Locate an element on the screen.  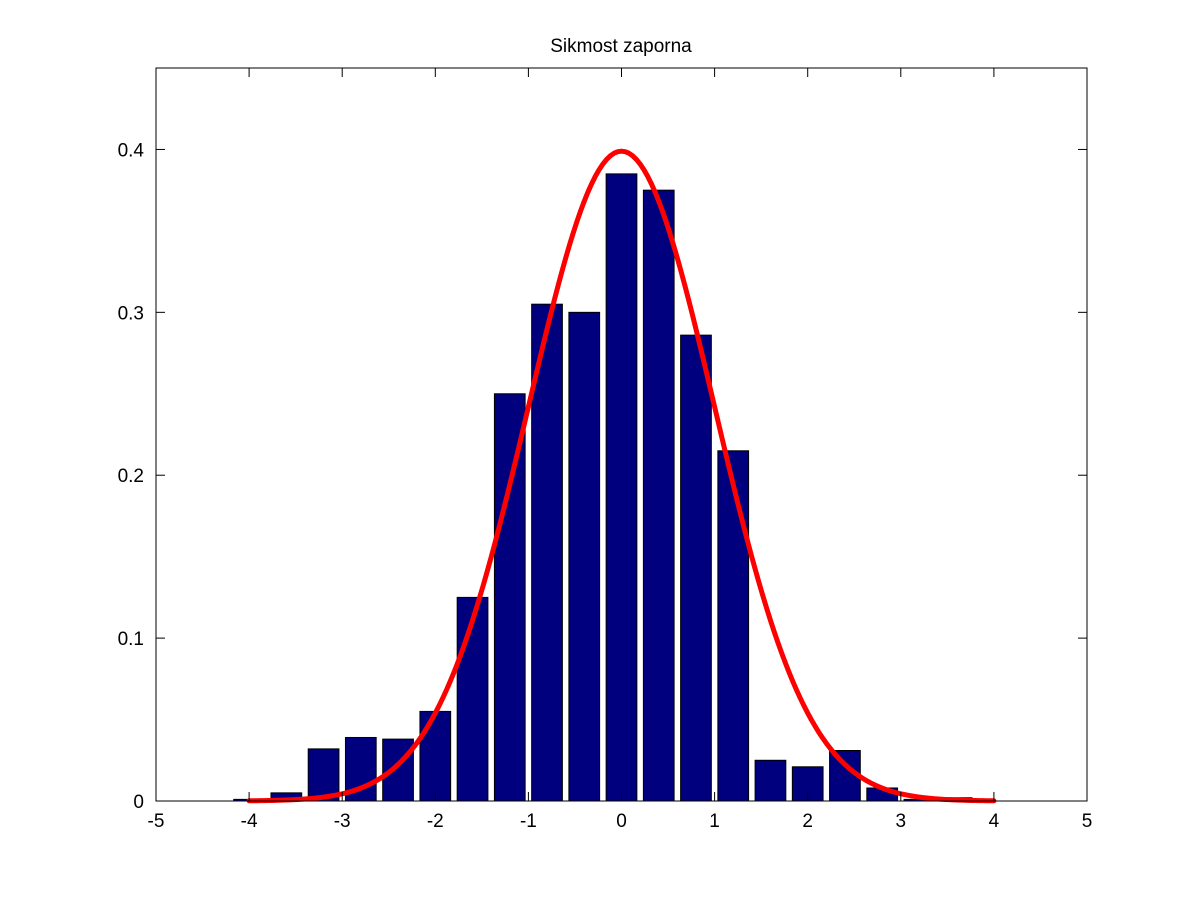
chart-title: Sikmost zaporna is located at coordinates (621, 46).